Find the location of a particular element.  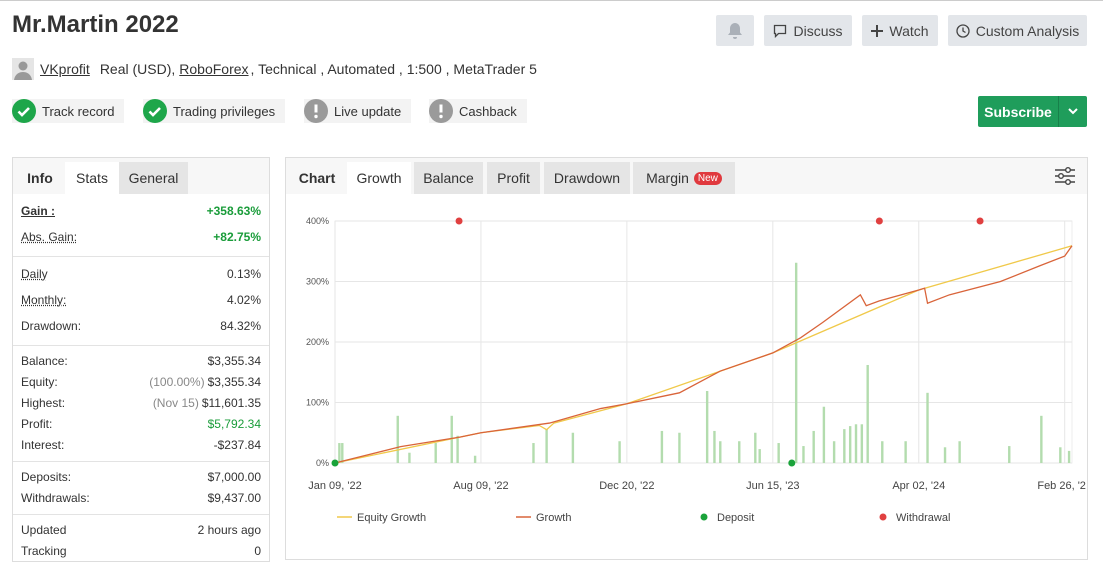

stat-label: Abs. Gain: is located at coordinates (49, 237).